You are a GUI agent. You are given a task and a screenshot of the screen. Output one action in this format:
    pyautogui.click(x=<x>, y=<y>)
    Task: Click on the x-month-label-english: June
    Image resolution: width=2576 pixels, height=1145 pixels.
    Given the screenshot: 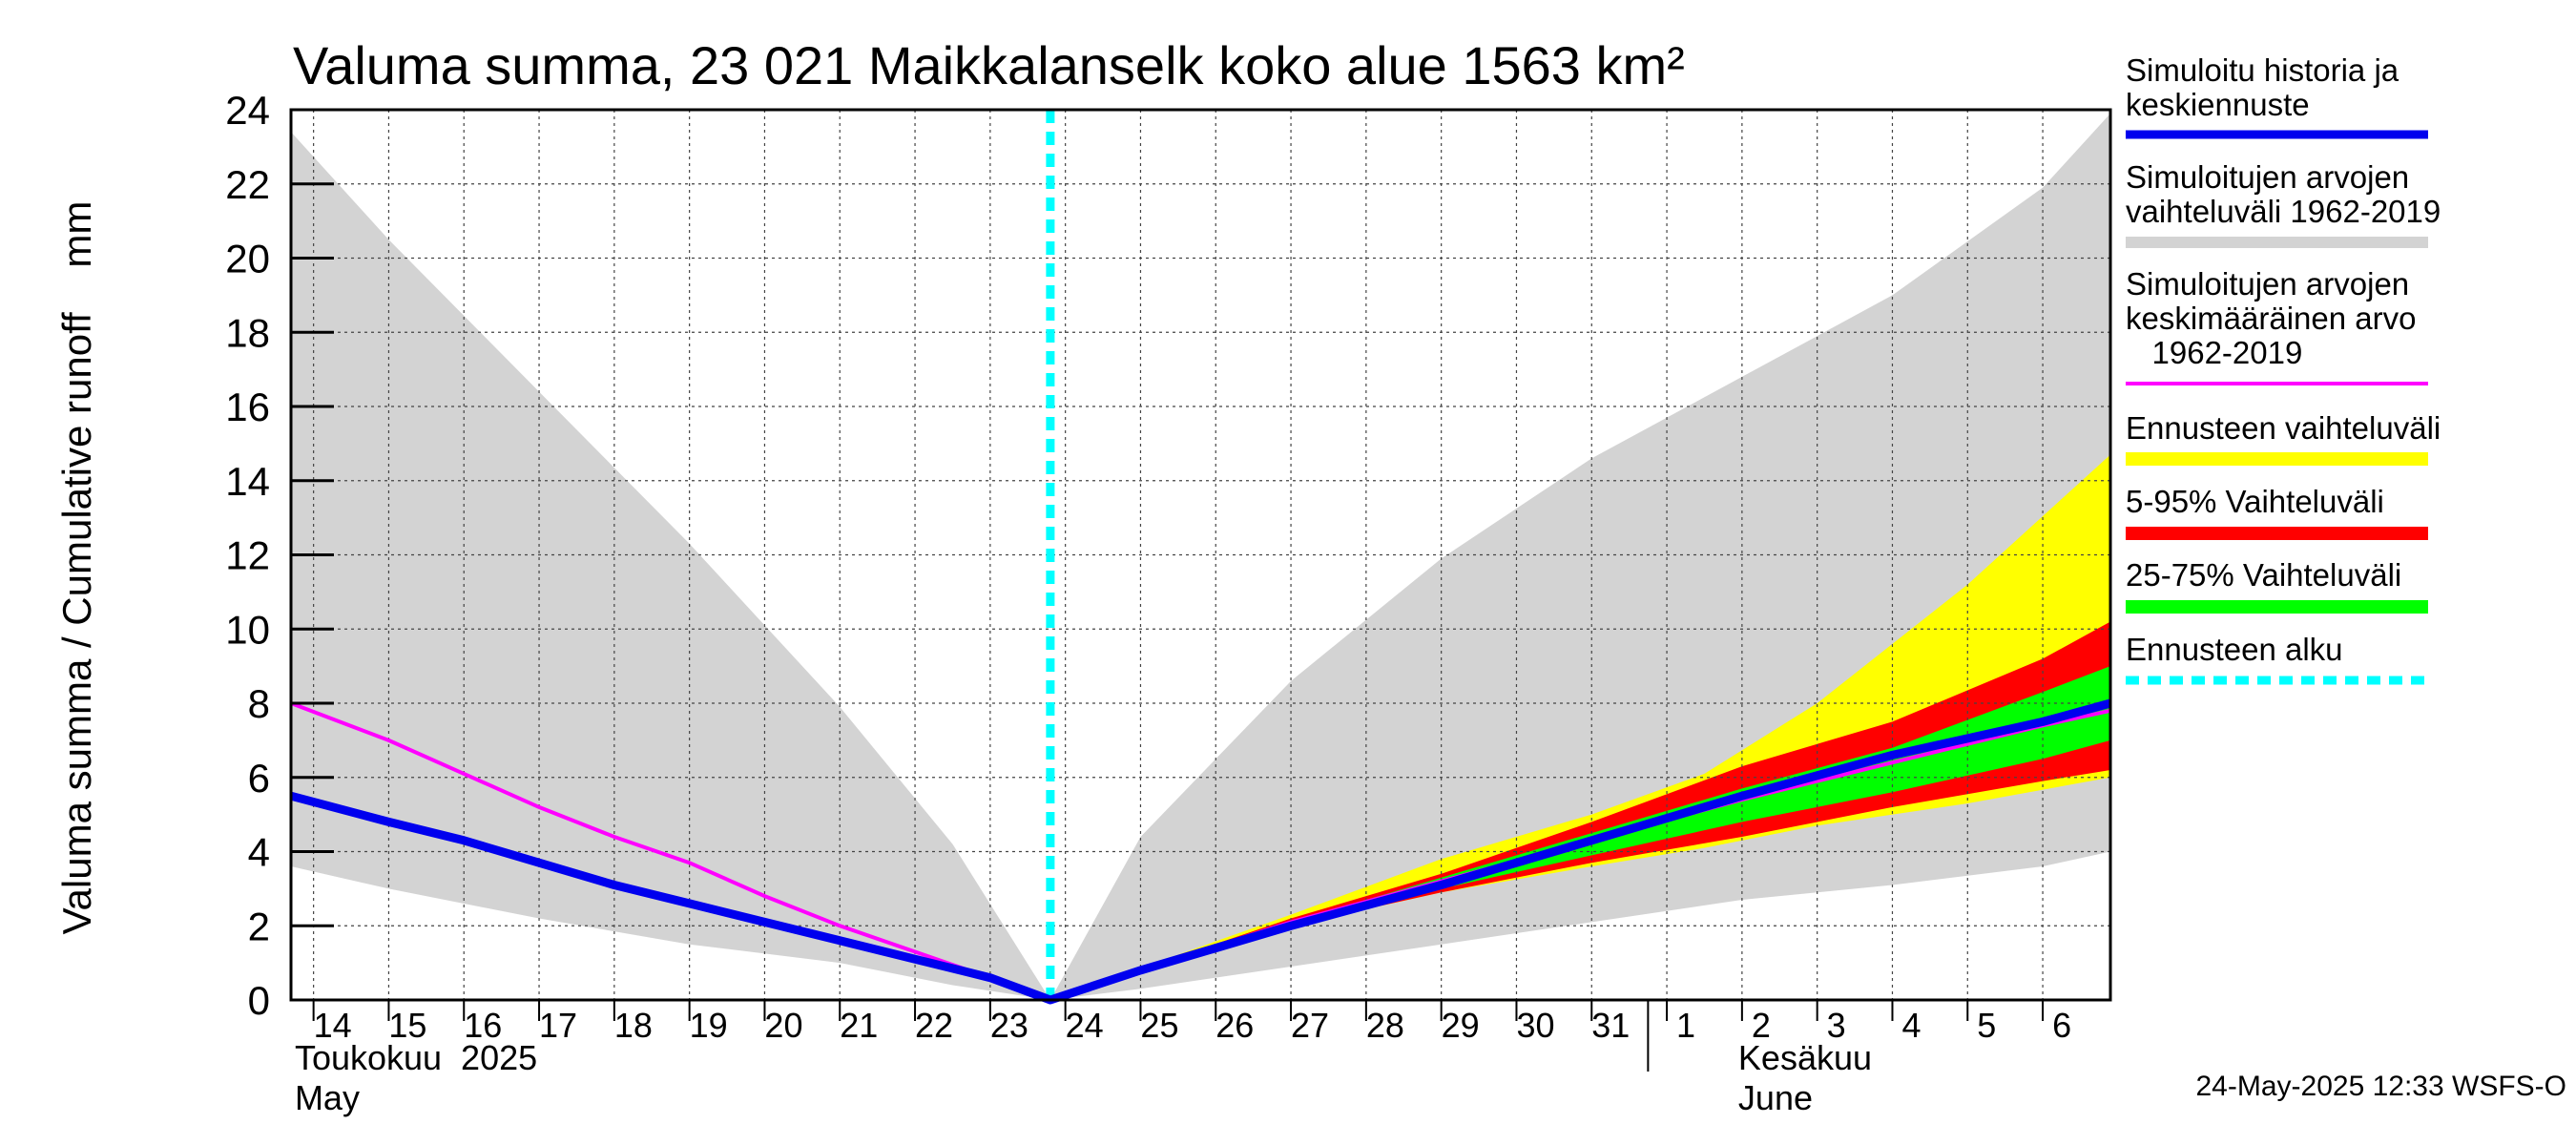 What is the action you would take?
    pyautogui.click(x=1775, y=1098)
    